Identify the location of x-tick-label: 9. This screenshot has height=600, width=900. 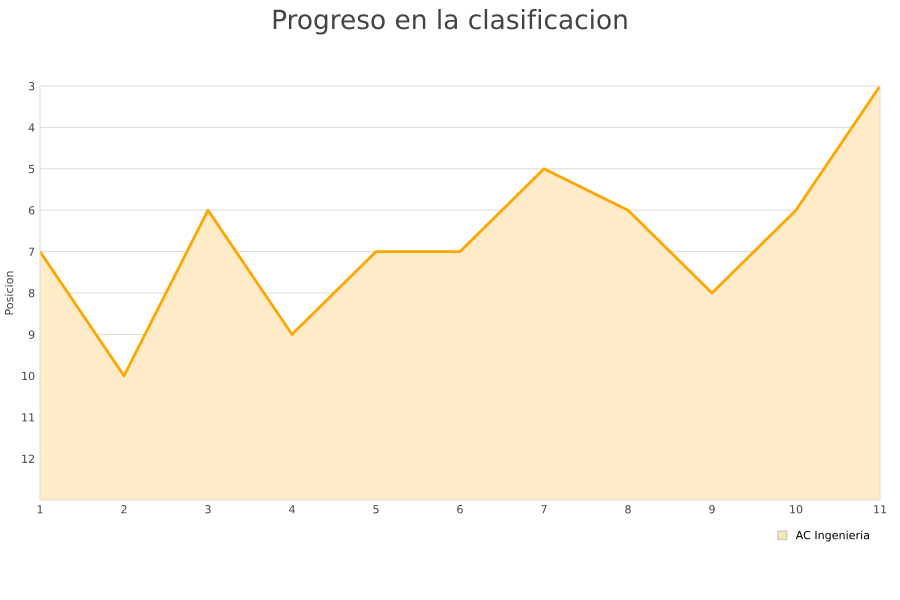
(712, 509).